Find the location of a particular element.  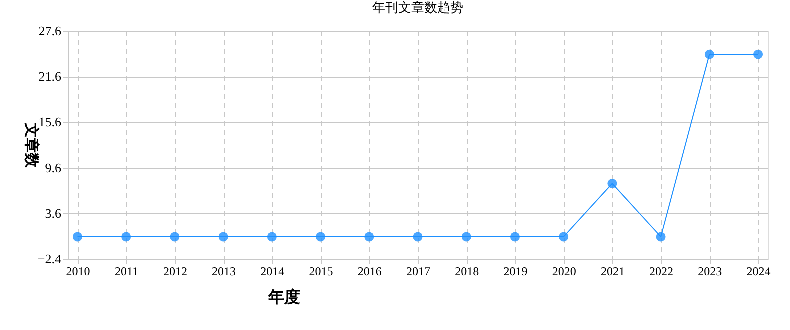

y-tick-label: 9.6 is located at coordinates (53, 168).